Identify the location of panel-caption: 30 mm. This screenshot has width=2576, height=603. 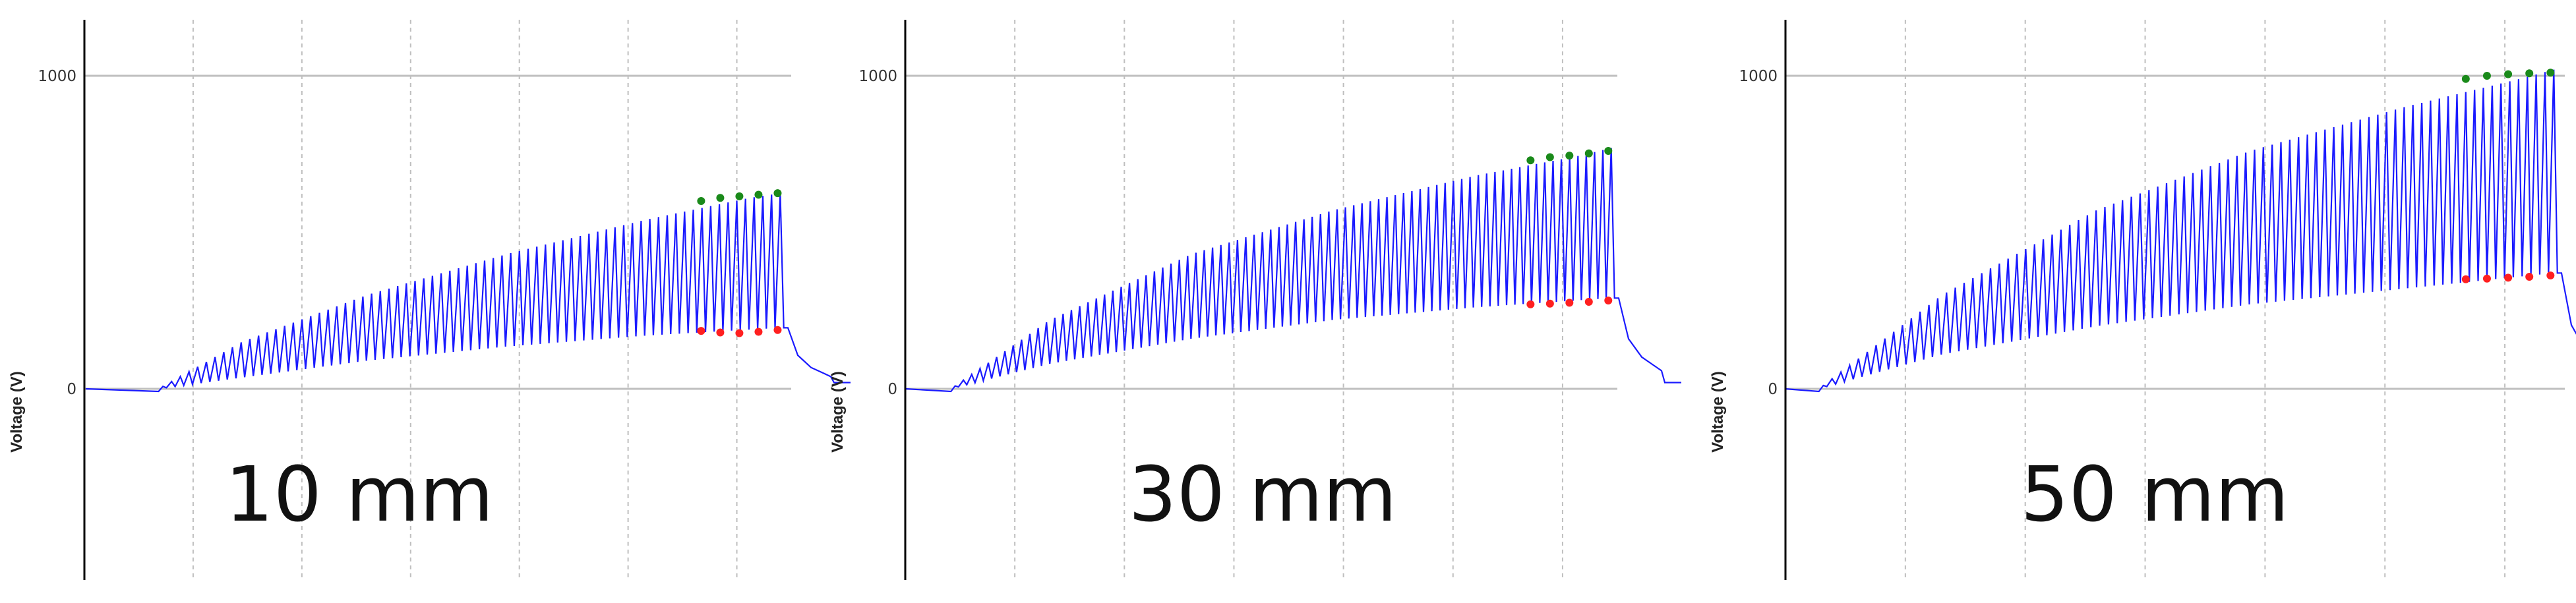
(1263, 495).